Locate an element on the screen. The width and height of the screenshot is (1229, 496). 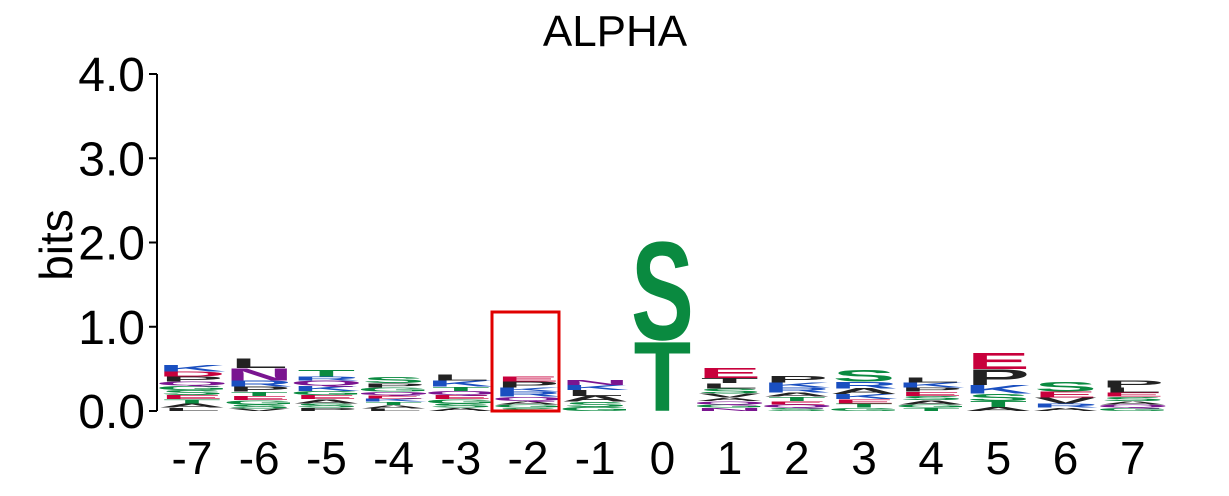
x-tick-label: -1 is located at coordinates (595, 458).